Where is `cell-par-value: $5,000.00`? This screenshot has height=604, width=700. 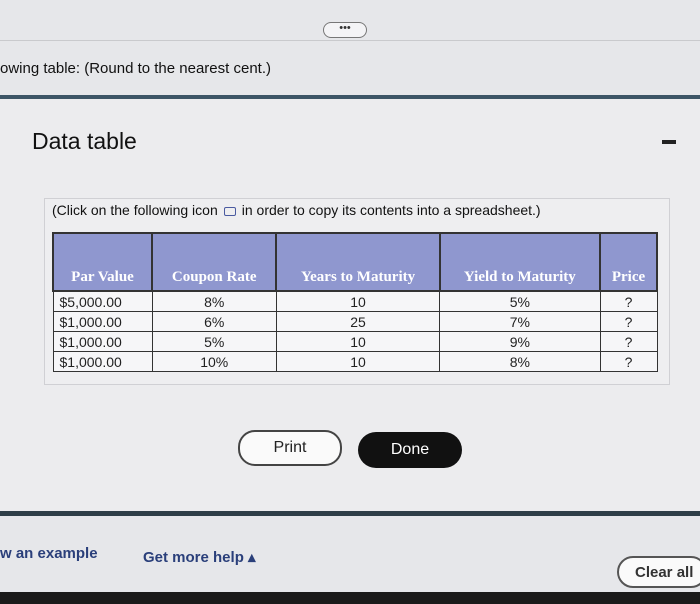
cell-par-value: $5,000.00 is located at coordinates (102, 301).